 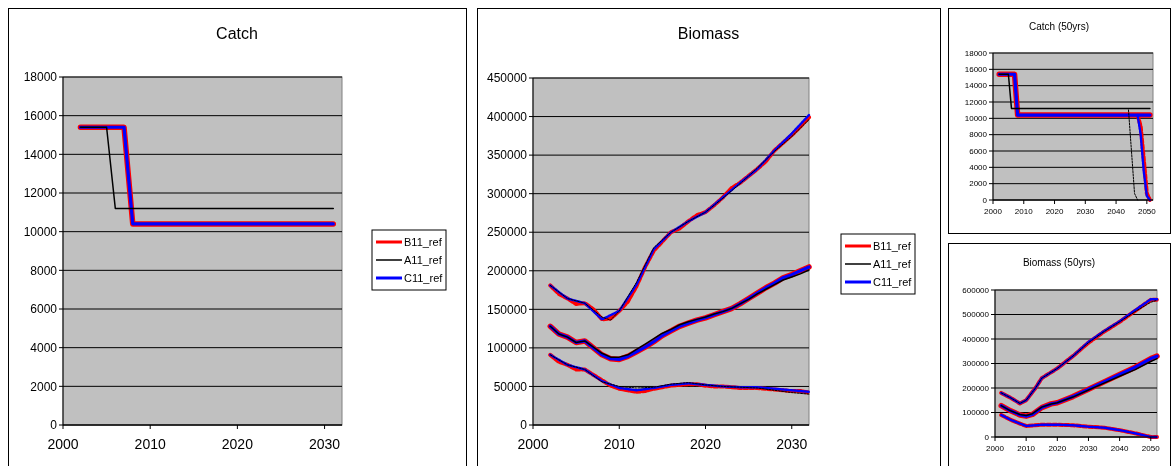 What do you see at coordinates (976, 290) in the screenshot?
I see `y-tick-label: 600000` at bounding box center [976, 290].